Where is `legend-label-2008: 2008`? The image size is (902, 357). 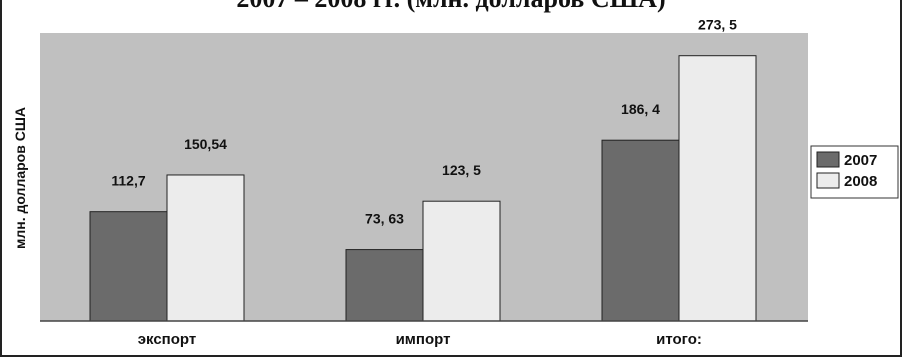
legend-label-2008: 2008 is located at coordinates (860, 181).